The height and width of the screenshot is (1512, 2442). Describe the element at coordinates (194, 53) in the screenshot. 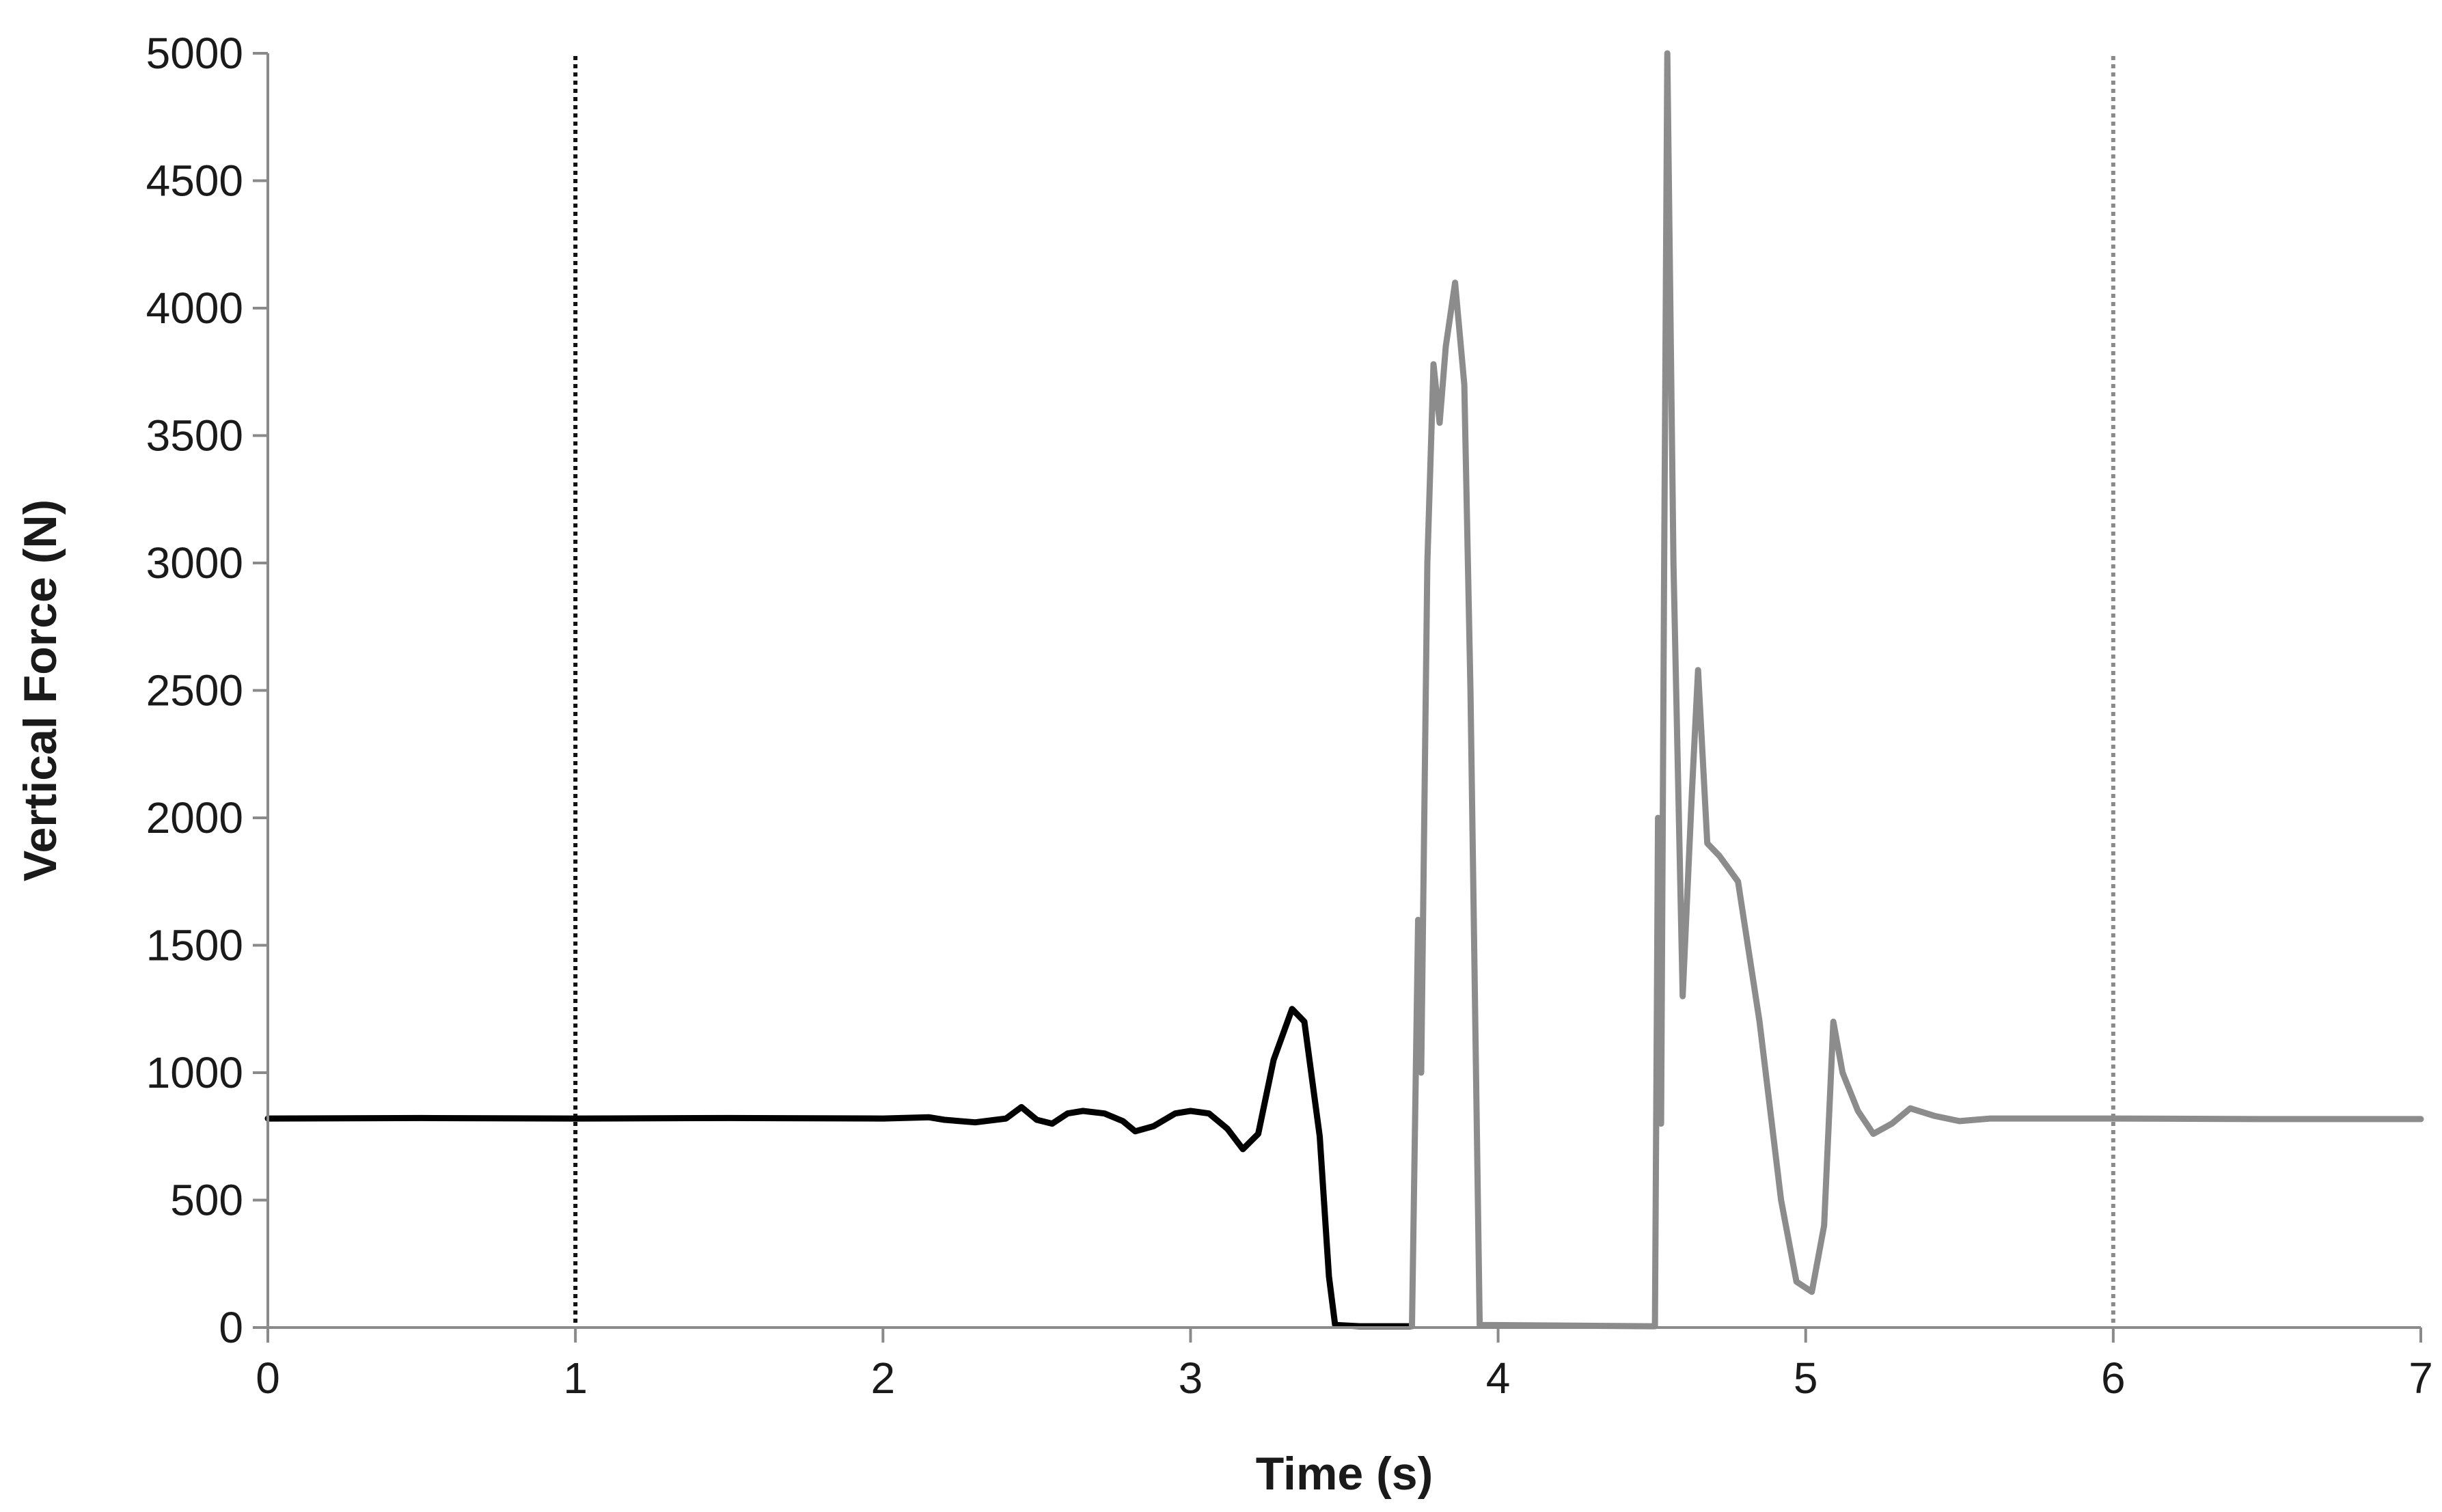

I see `y-tick-label: 5000` at that location.